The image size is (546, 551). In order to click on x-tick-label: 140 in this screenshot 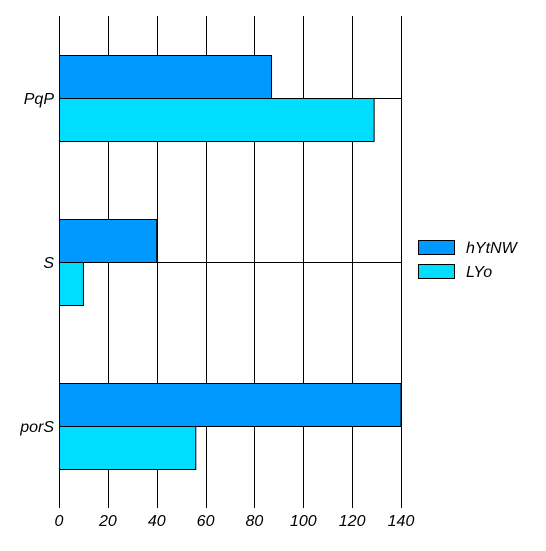, I will do `click(401, 521)`.